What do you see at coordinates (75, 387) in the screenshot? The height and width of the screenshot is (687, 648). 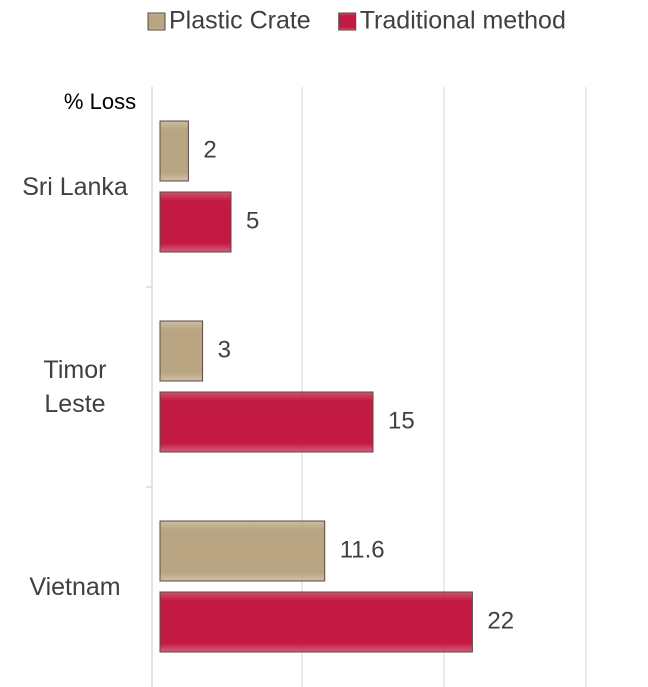 I see `y-tick-label: Timor Leste` at bounding box center [75, 387].